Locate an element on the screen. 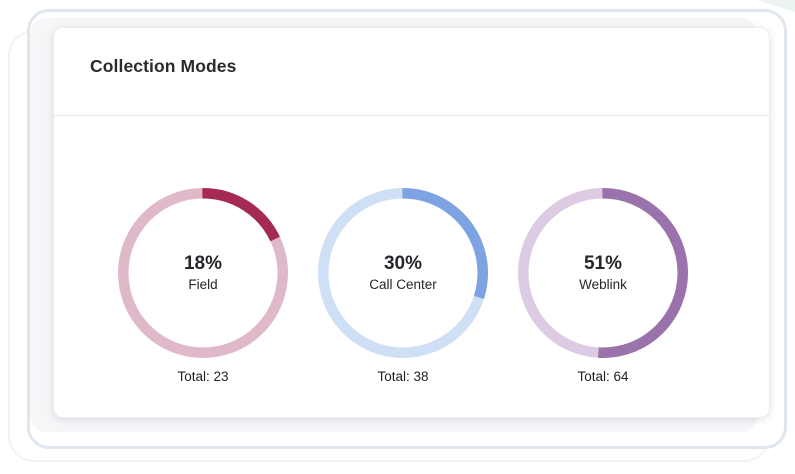 This screenshot has height=474, width=795. donut-chart-field: 18% Field Total: 23 is located at coordinates (203, 286).